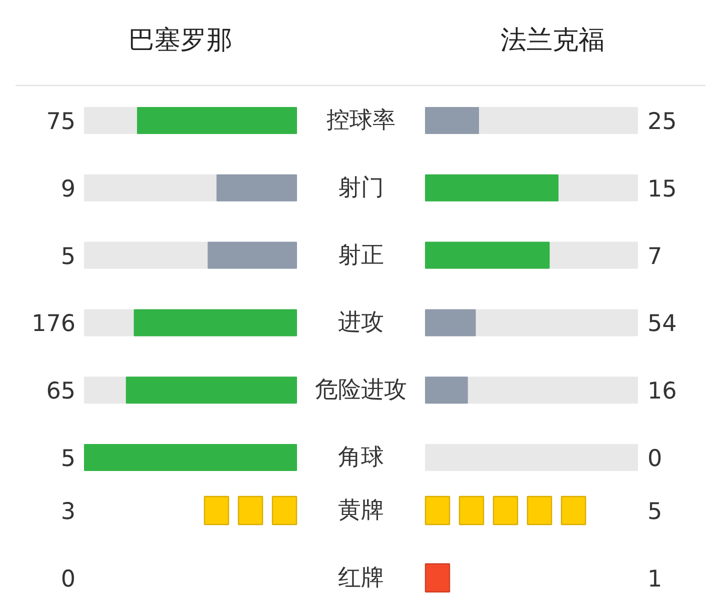 This screenshot has width=720, height=610. Describe the element at coordinates (68, 189) in the screenshot. I see `data-label: 9` at that location.